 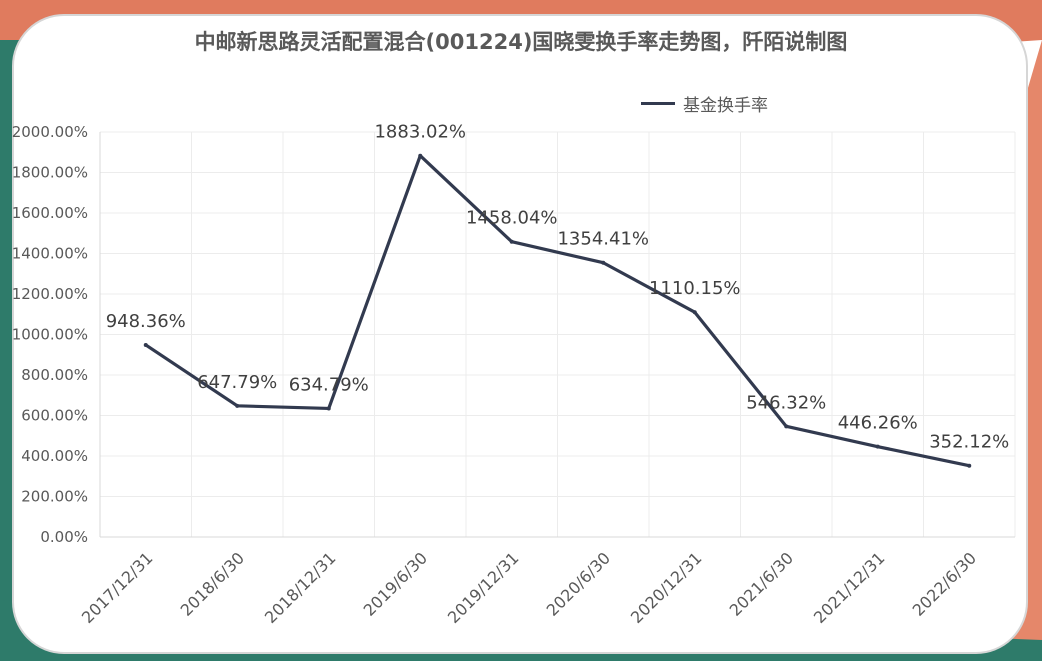 I want to click on y-tick-label: 800.00%, so click(x=54, y=375).